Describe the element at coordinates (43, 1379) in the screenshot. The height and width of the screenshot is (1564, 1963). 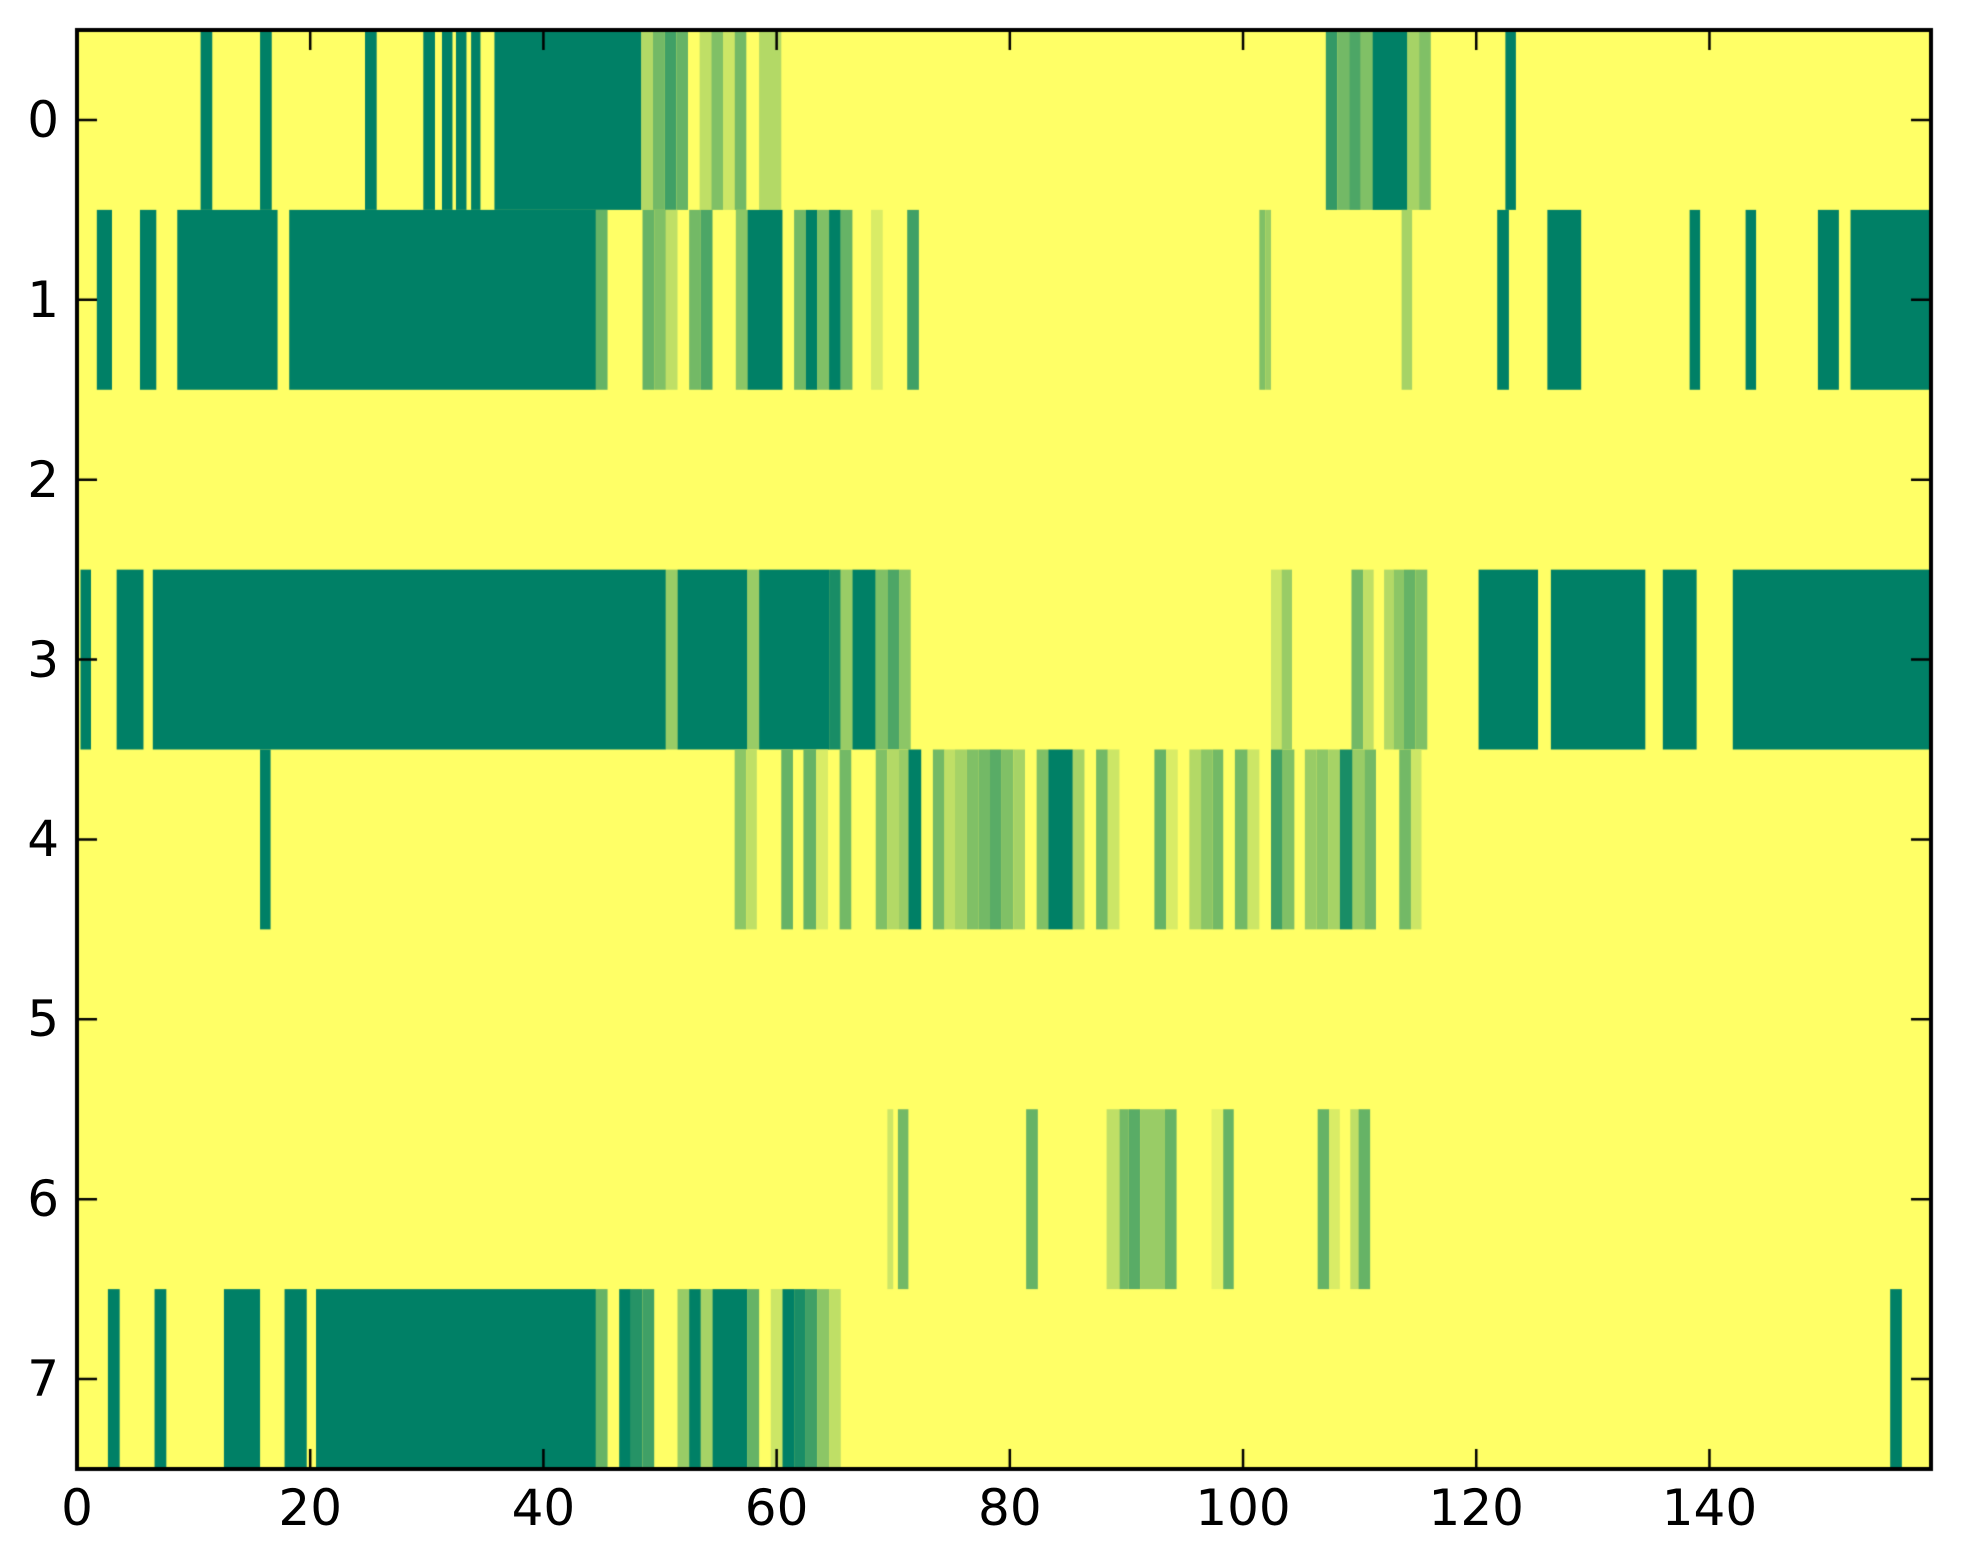
I see `y-tick-label-7: 7` at that location.